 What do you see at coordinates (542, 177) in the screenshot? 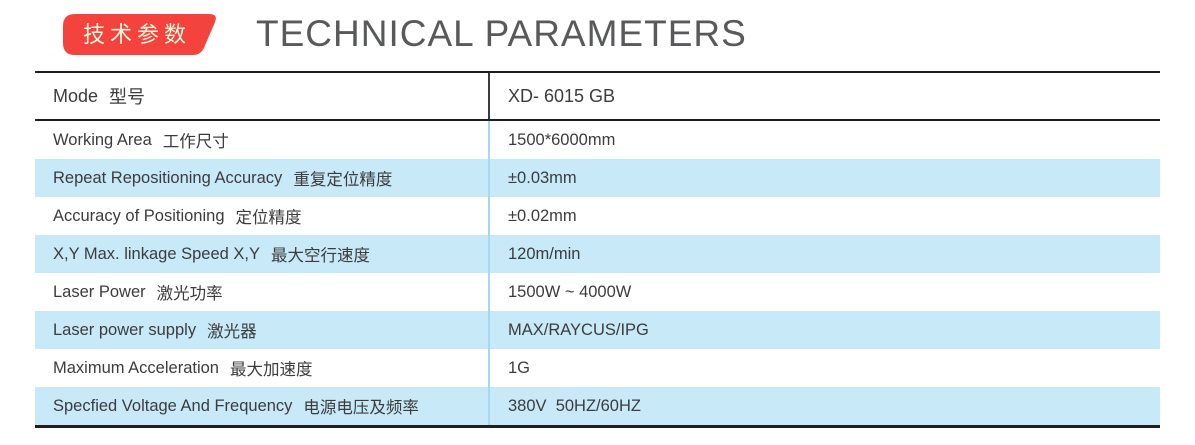
I see `row-value: ±0.03mm` at bounding box center [542, 177].